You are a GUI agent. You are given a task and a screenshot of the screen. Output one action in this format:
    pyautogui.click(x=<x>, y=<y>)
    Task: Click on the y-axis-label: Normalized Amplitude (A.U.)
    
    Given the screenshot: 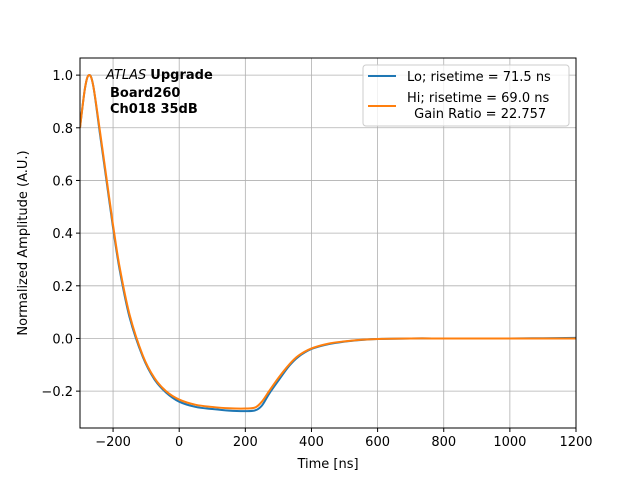 What is the action you would take?
    pyautogui.click(x=23, y=242)
    